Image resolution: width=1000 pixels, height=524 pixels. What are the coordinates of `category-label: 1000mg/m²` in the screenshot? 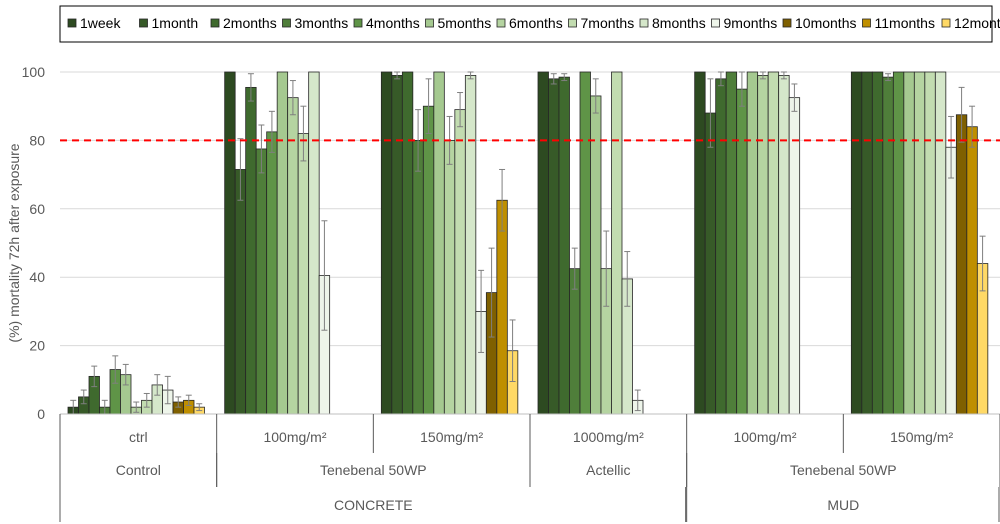 It's located at (608, 437).